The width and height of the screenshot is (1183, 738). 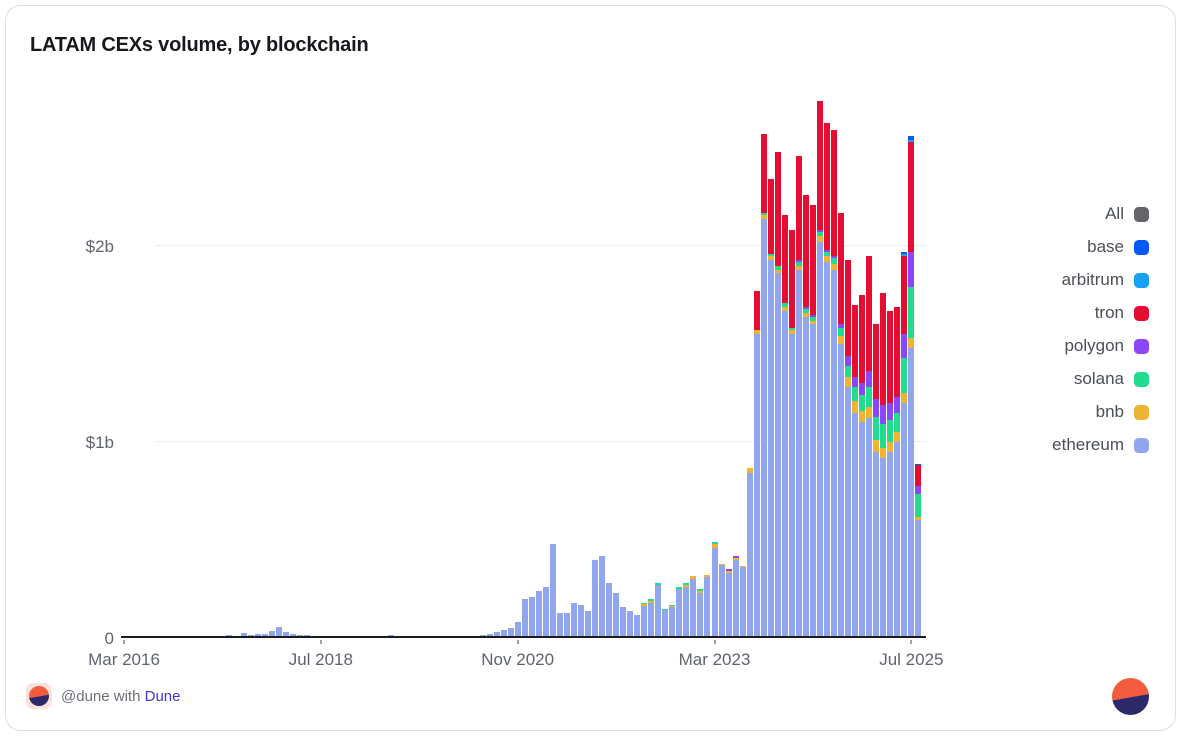 I want to click on legend-item-polygon: polygon, so click(x=1106, y=346).